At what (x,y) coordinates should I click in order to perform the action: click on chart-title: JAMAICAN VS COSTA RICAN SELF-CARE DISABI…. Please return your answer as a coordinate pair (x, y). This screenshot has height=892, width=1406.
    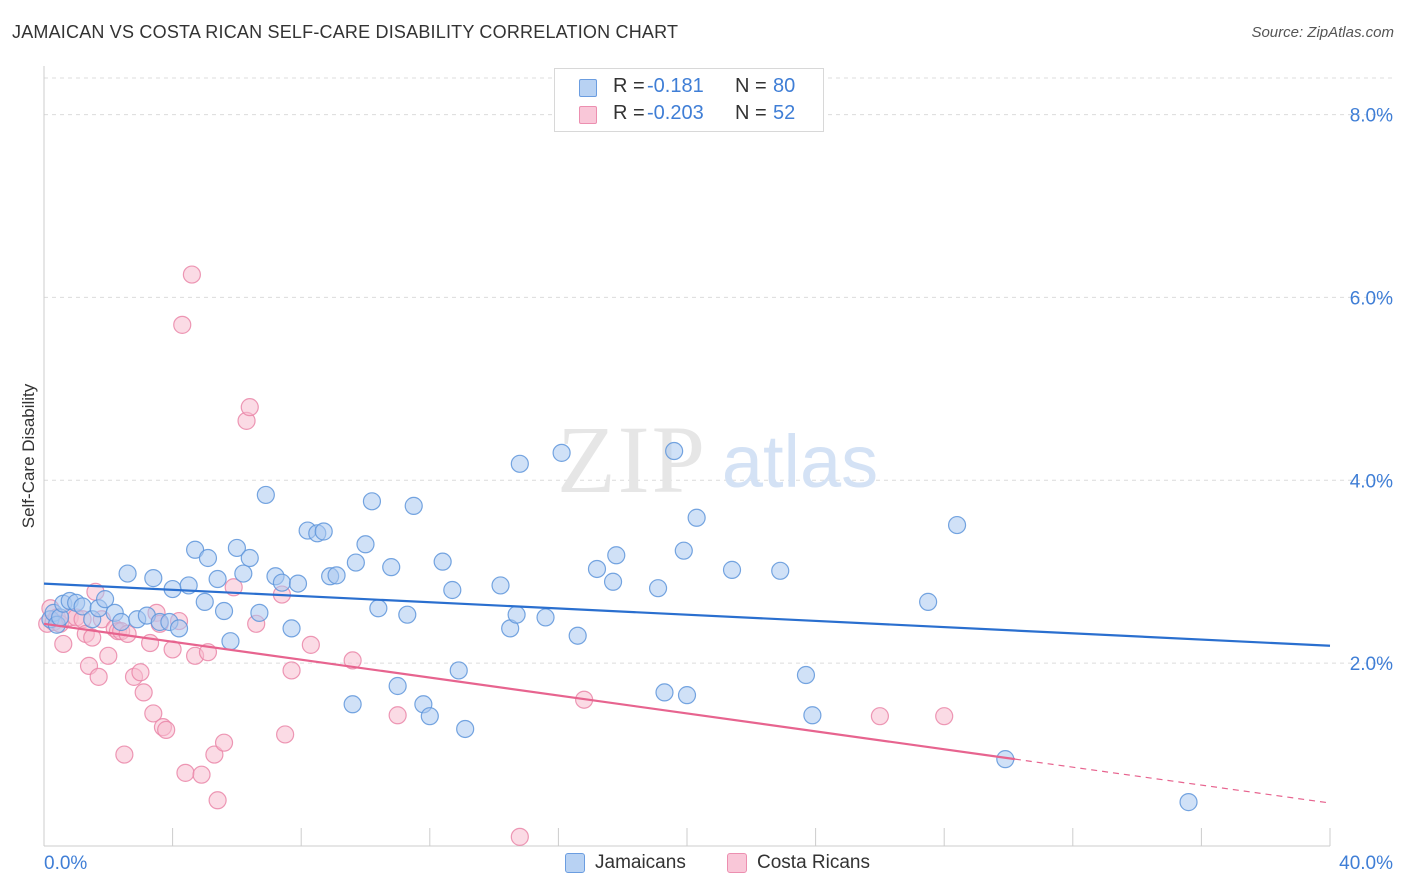
    Looking at the image, I should click on (345, 32).